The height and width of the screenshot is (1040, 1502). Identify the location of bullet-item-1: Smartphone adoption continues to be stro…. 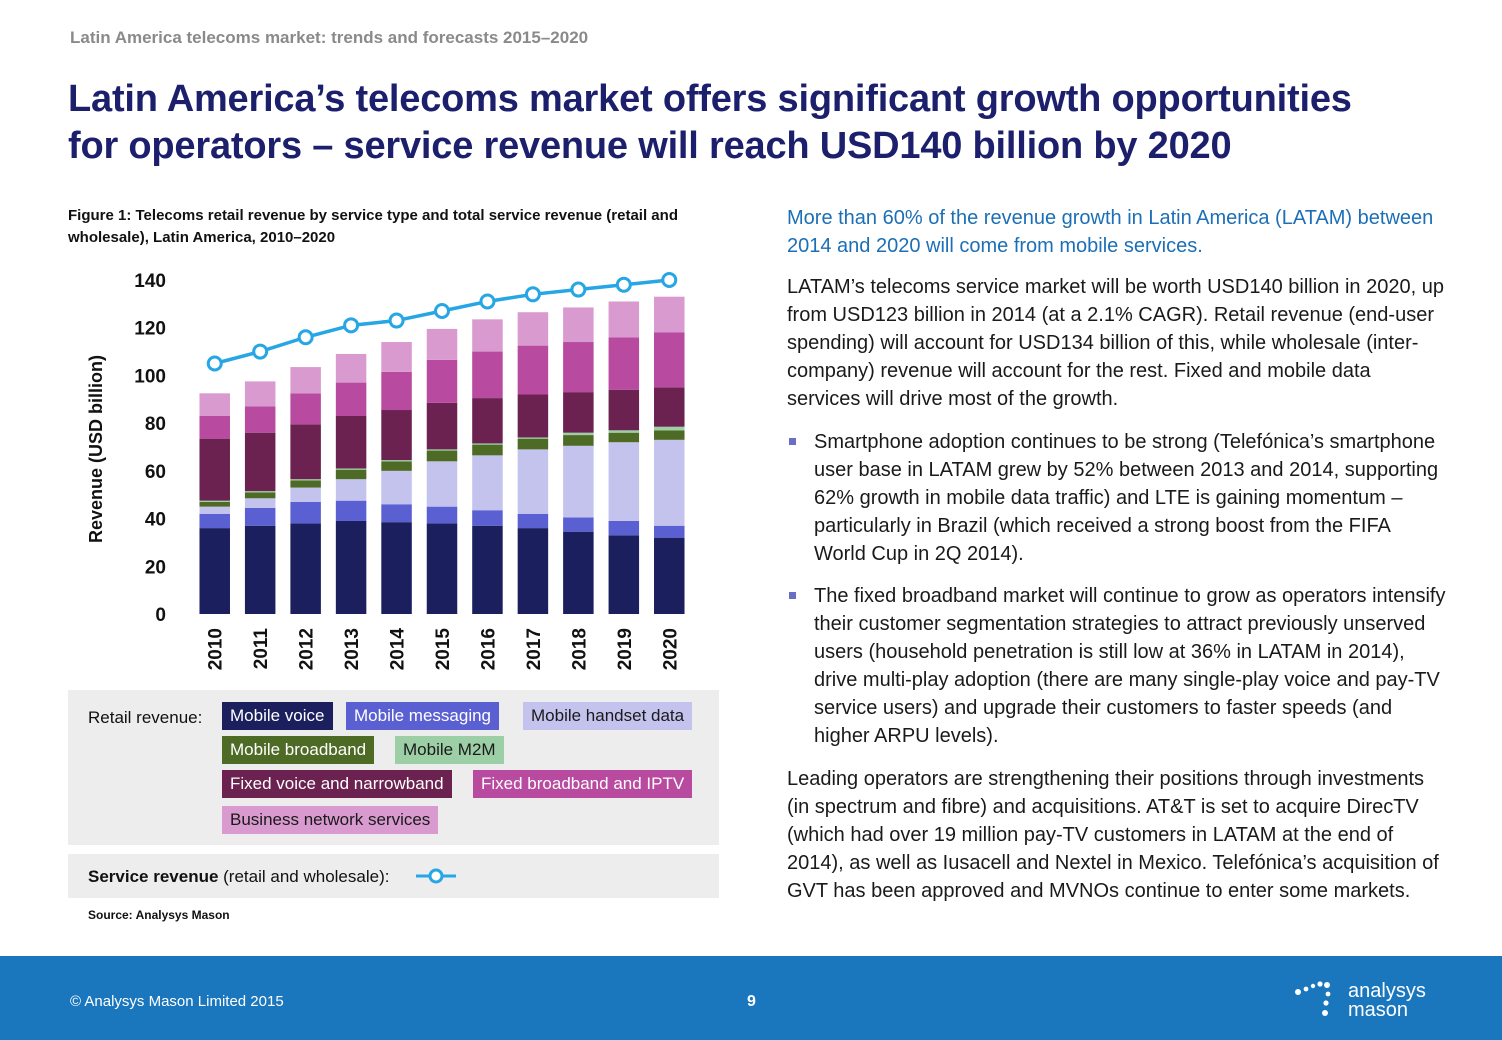
(1117, 498).